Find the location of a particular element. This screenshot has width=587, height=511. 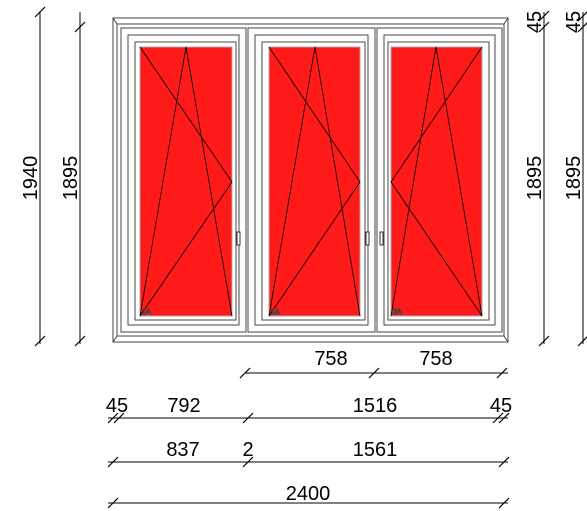

dim-total-width: 2400 is located at coordinates (308, 494).